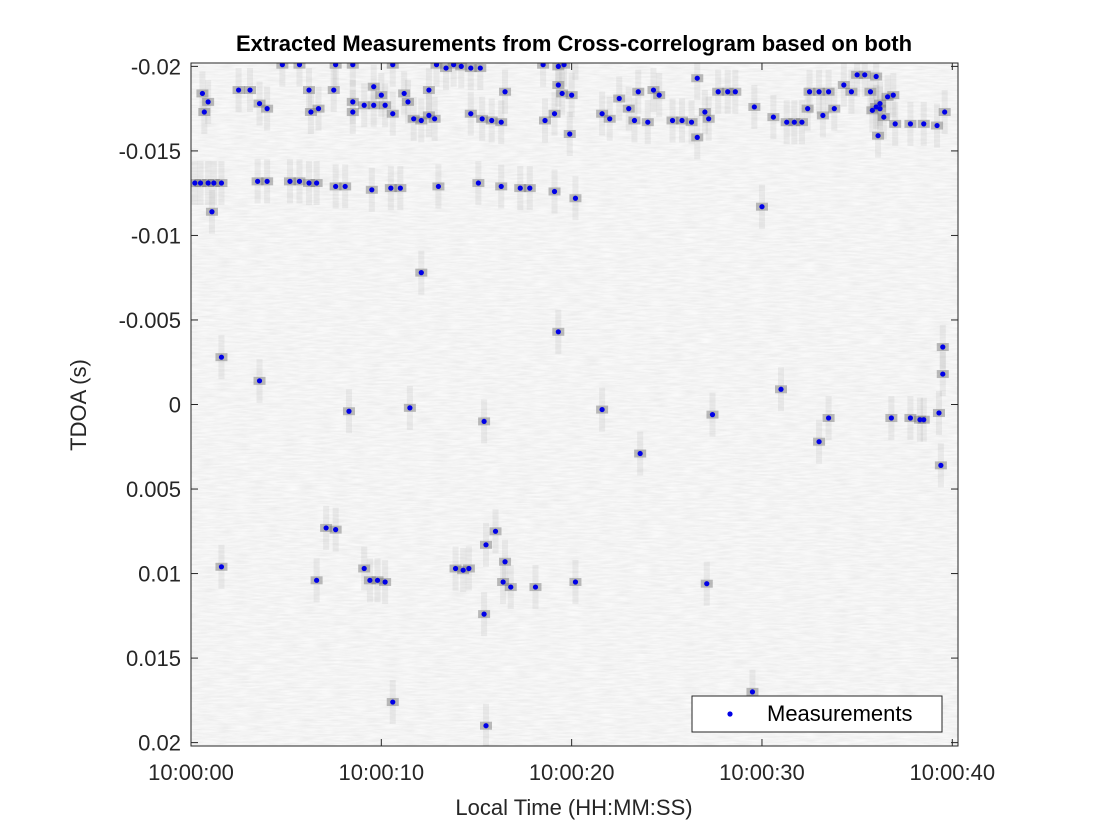 The image size is (1120, 840). Describe the element at coordinates (153, 658) in the screenshot. I see `y-tick-label: 0.015` at that location.